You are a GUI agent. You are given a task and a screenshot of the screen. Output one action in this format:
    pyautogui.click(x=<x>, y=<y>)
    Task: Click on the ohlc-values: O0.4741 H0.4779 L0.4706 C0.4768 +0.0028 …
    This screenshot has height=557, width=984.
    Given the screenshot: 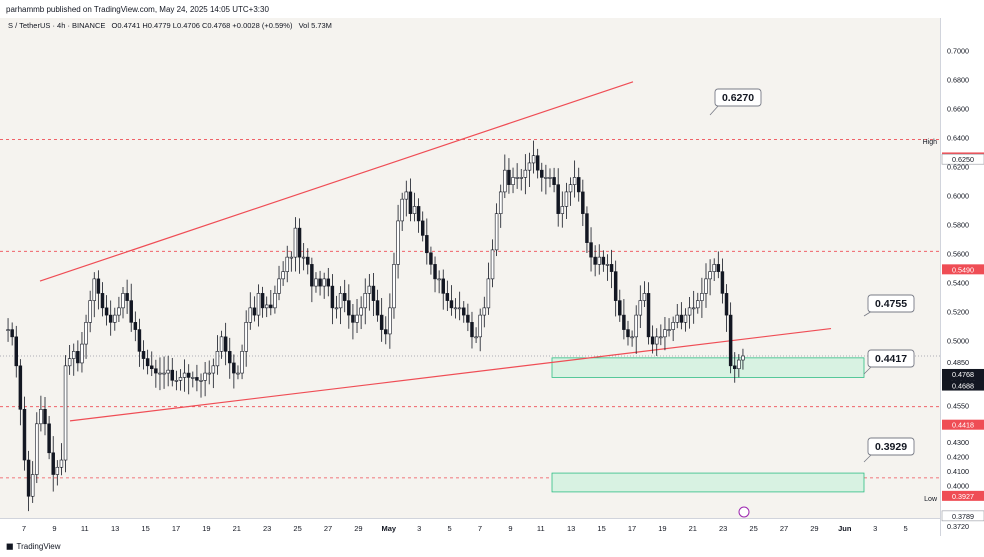 What is the action you would take?
    pyautogui.click(x=202, y=25)
    